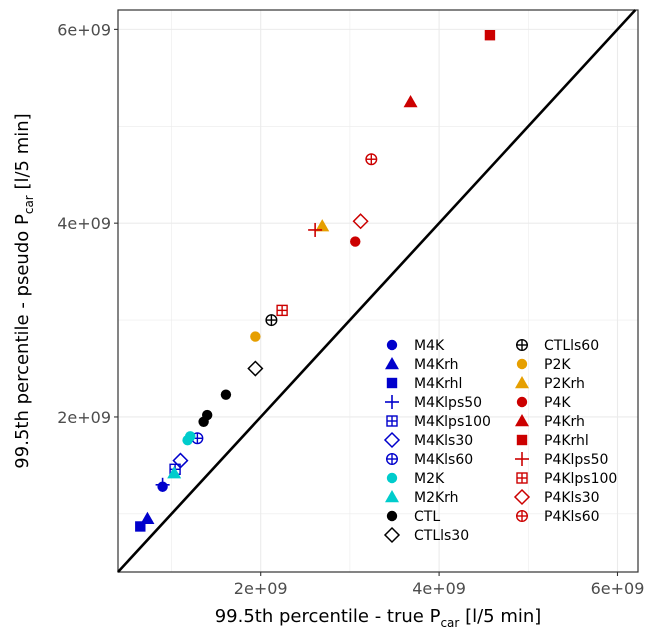 This screenshot has height=632, width=648. I want to click on legend-item-p2krh: P2Krh, so click(550, 384).